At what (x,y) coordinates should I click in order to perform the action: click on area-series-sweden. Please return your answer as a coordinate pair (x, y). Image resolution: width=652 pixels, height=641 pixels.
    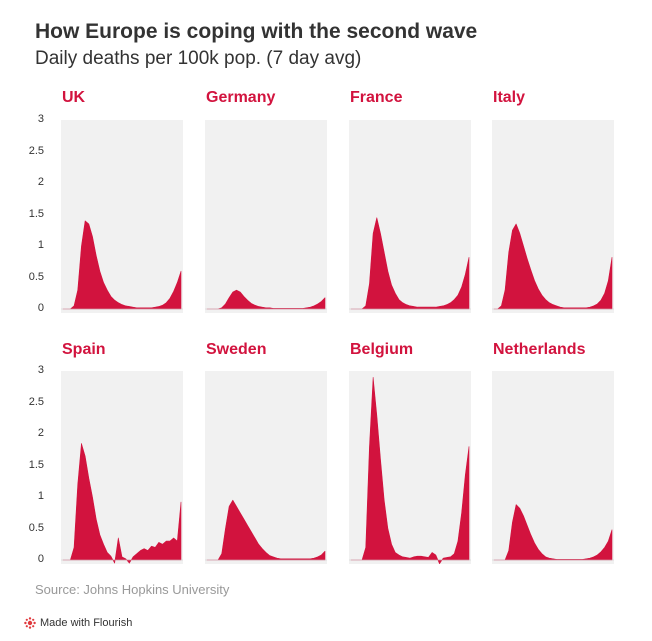
    Looking at the image, I should click on (266, 530).